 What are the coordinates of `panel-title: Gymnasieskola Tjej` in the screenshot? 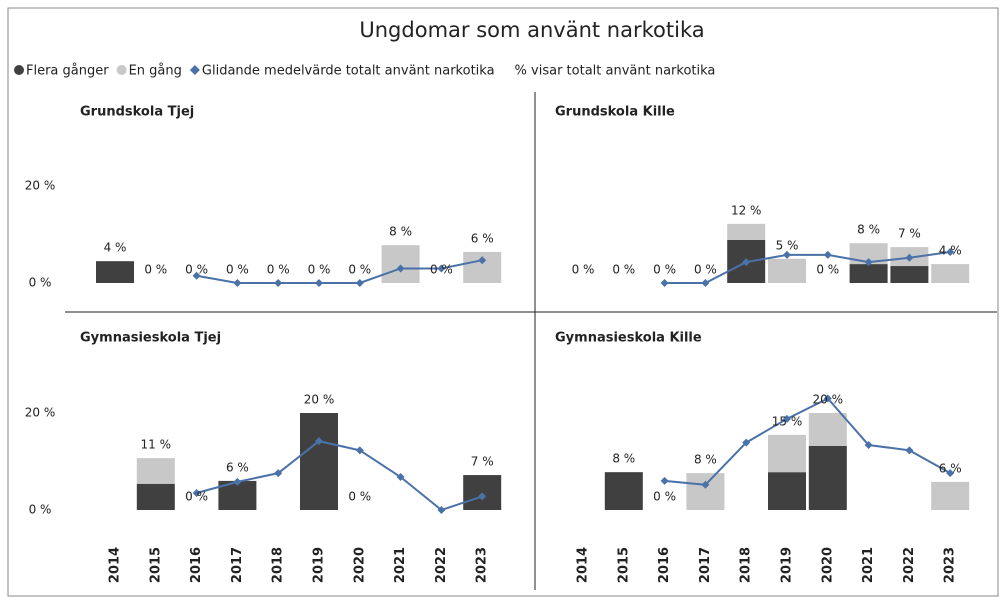 It's located at (150, 338).